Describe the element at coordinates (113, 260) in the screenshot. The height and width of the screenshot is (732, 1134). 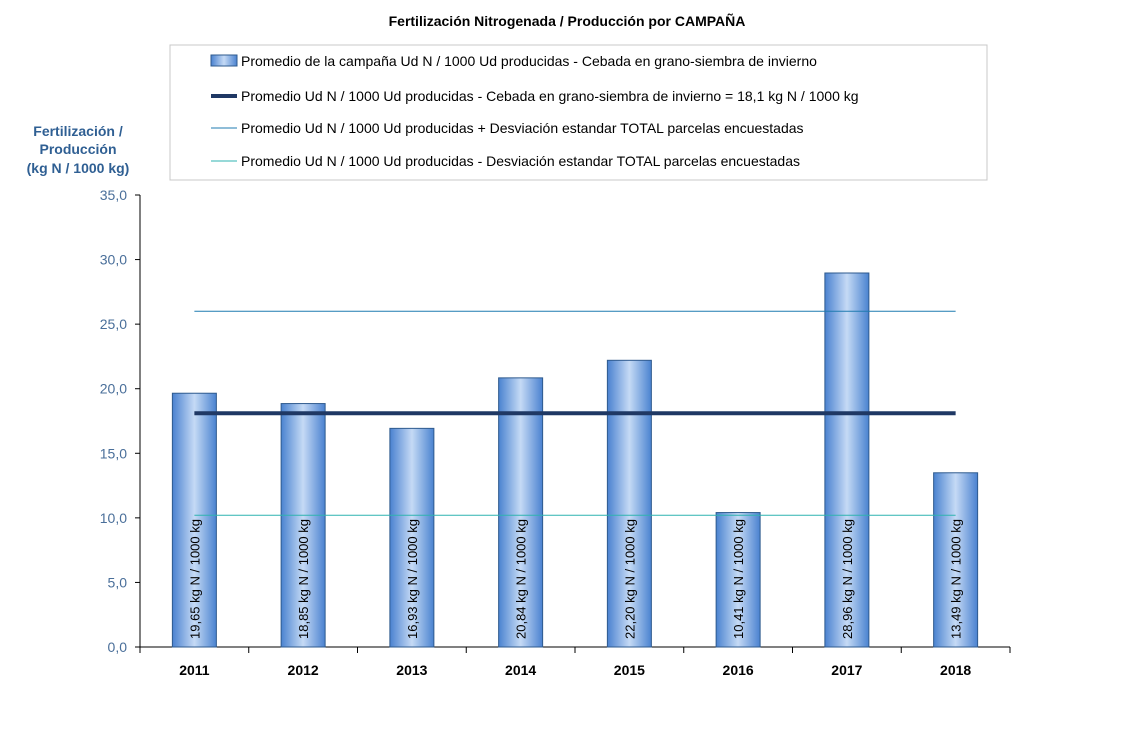
I see `y-tick-label: 30,0` at that location.